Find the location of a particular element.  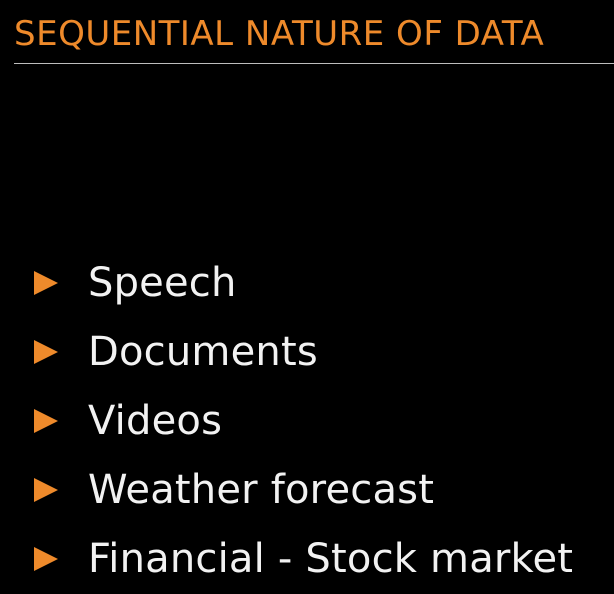

bullet-item-videos: Videos is located at coordinates (303, 420).